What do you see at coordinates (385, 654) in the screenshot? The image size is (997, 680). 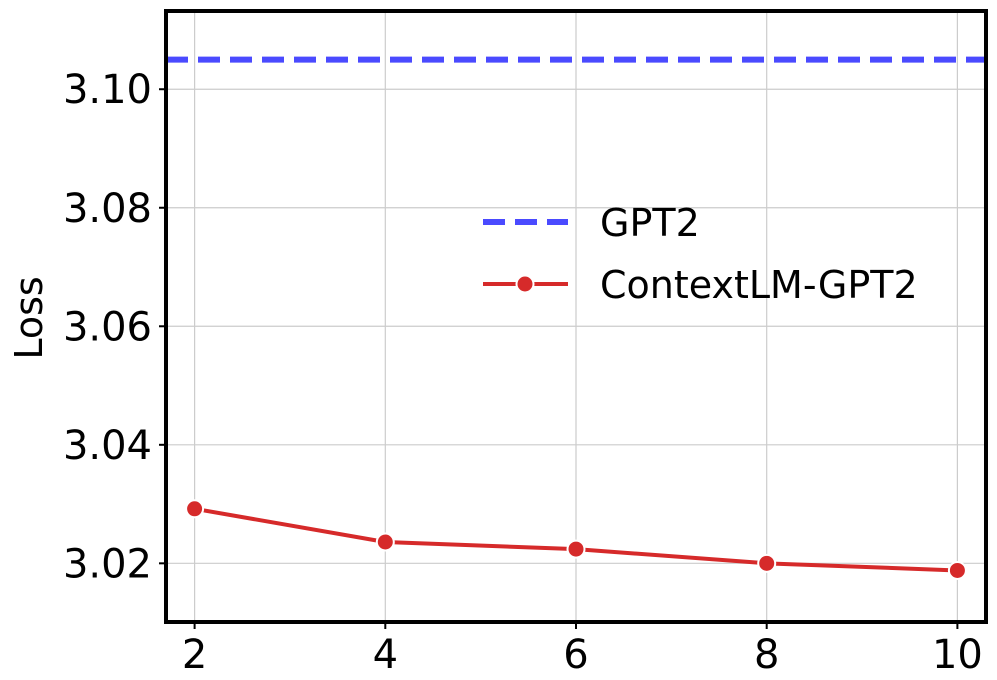 I see `x-tick-label: 4` at bounding box center [385, 654].